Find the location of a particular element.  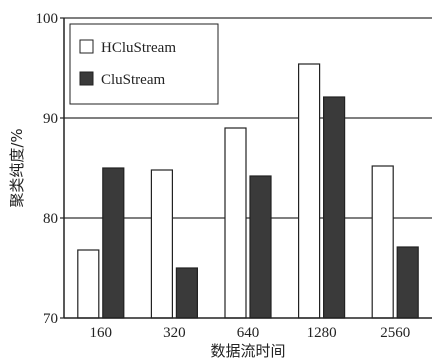

legend: HCluStream CluStream is located at coordinates (144, 64).